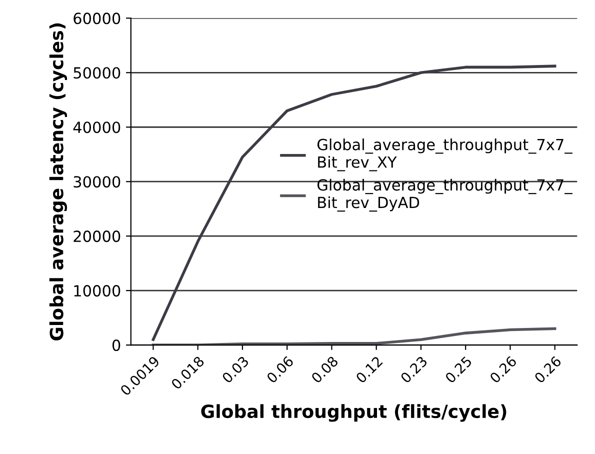  I want to click on y-tick-label: 50000, so click(97, 73).